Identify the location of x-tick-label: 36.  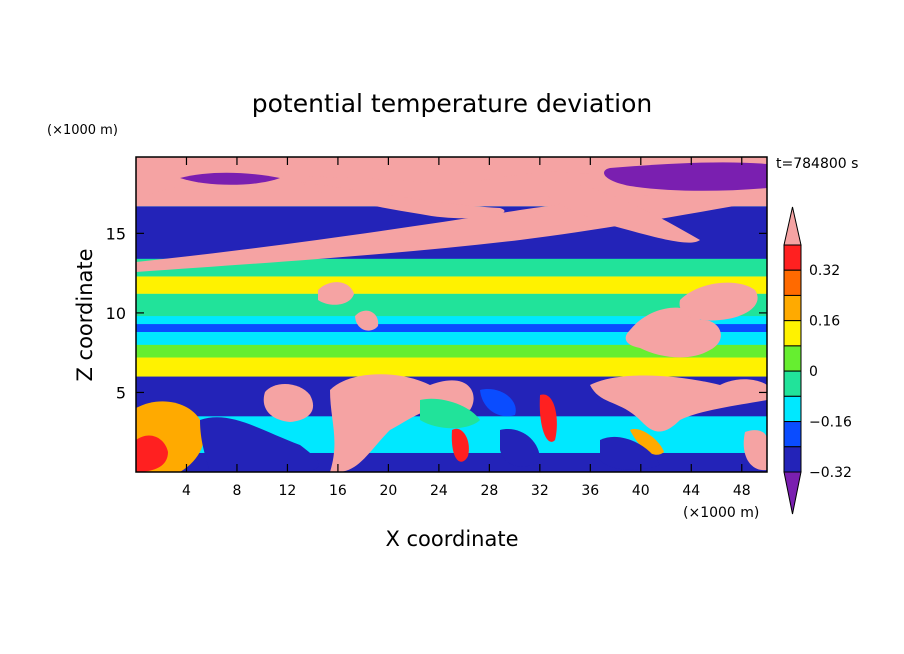
(590, 491).